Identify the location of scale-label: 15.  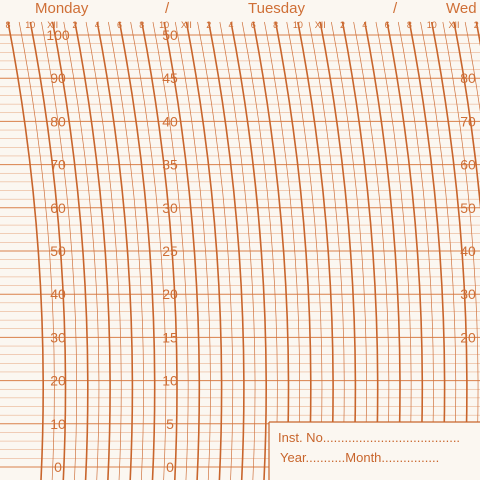
(170, 337).